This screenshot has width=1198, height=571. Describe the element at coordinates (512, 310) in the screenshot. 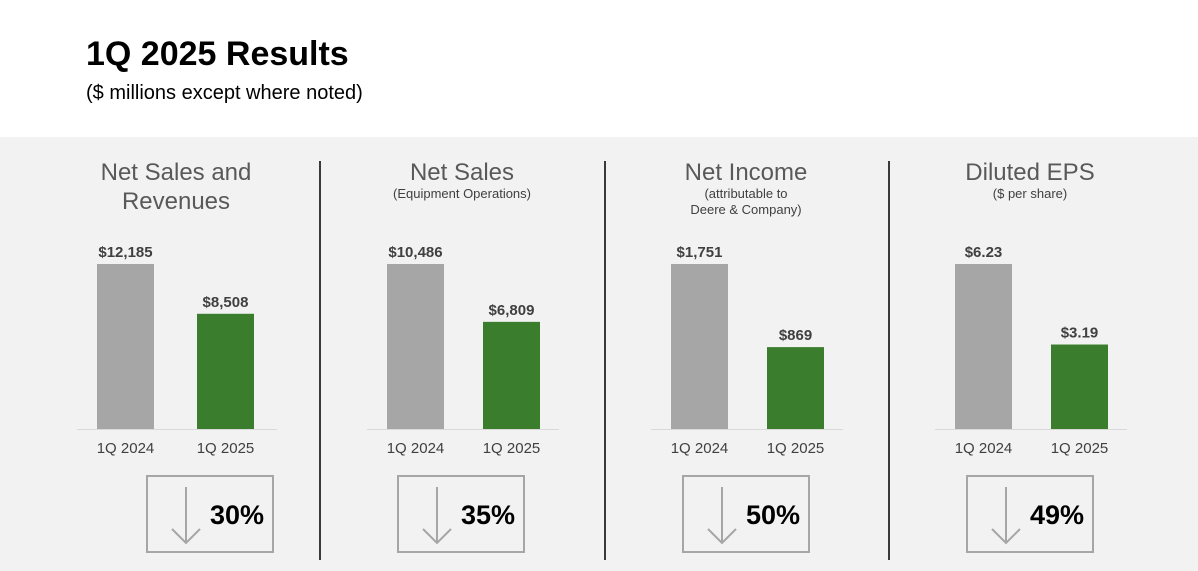

I see `data-label: $6,809` at that location.